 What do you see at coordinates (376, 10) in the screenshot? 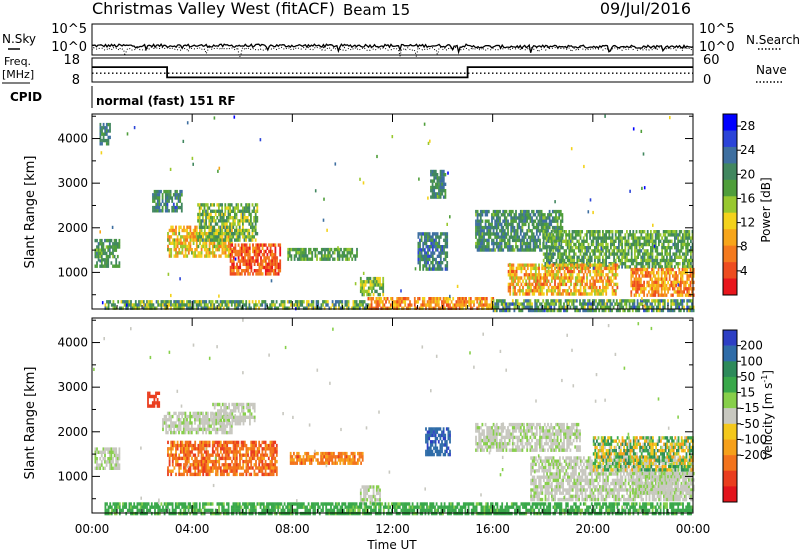
I see `beam-title: Beam 15` at bounding box center [376, 10].